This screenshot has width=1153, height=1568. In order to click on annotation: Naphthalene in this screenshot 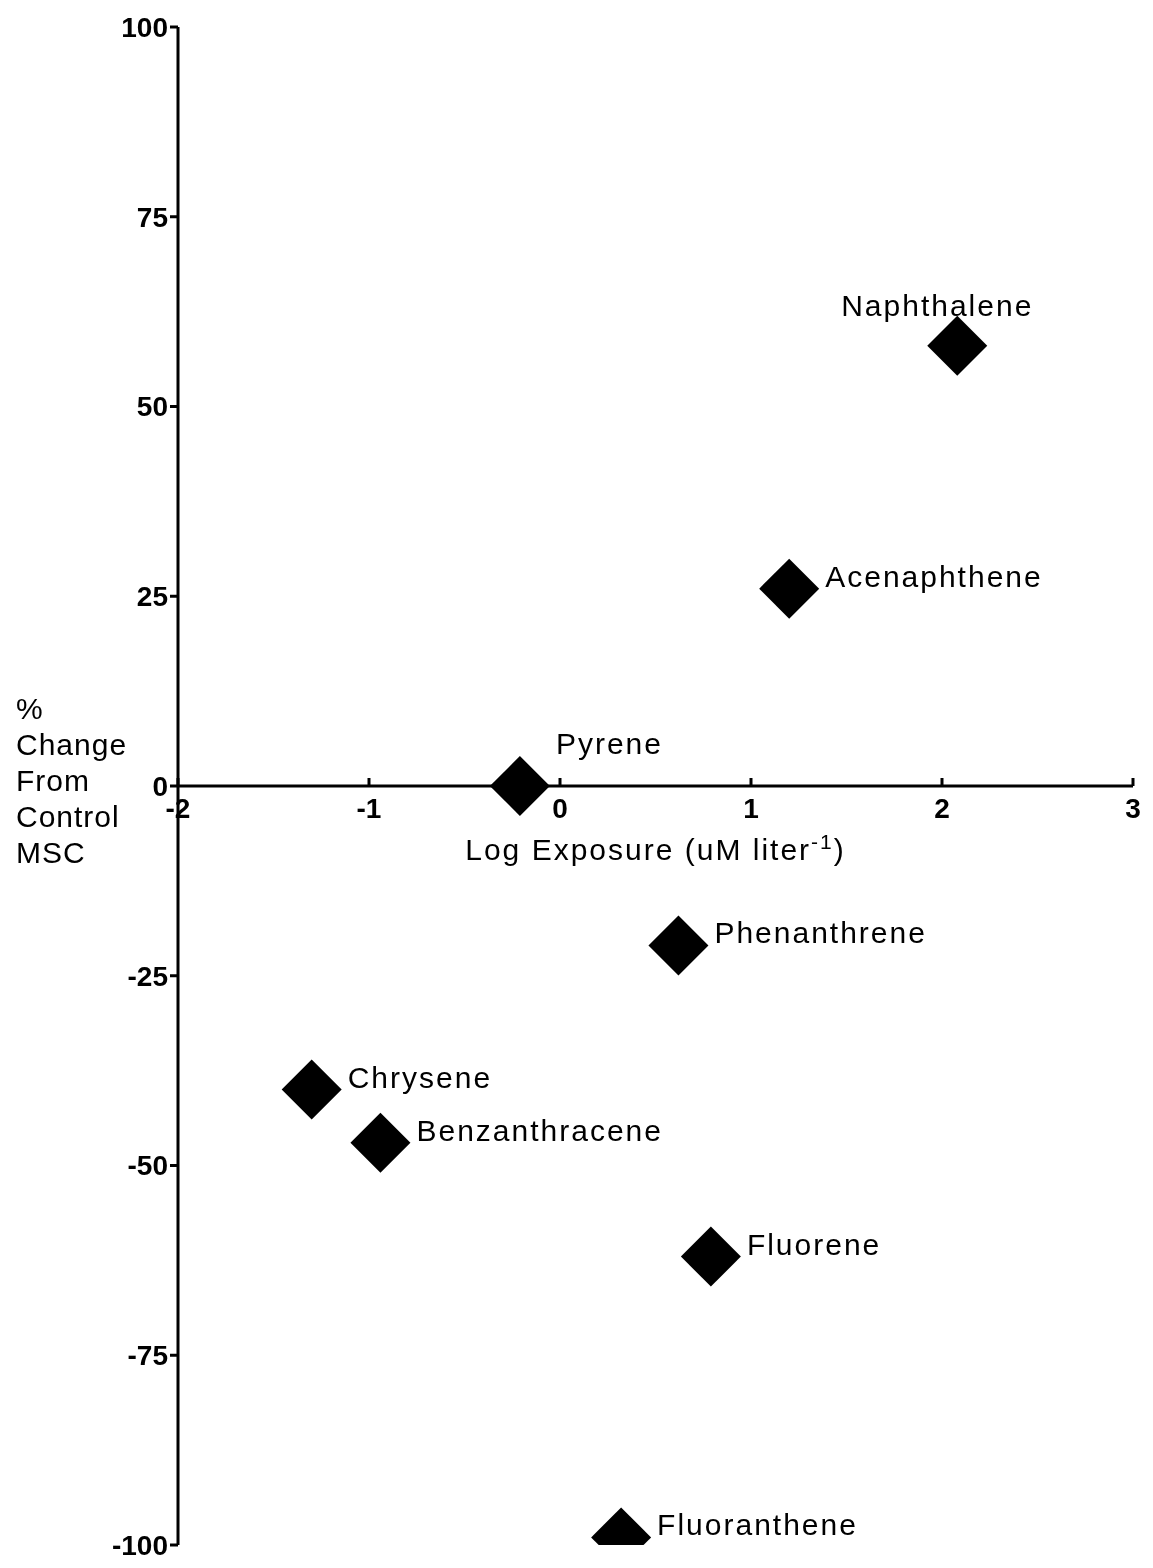, I will do `click(937, 305)`.